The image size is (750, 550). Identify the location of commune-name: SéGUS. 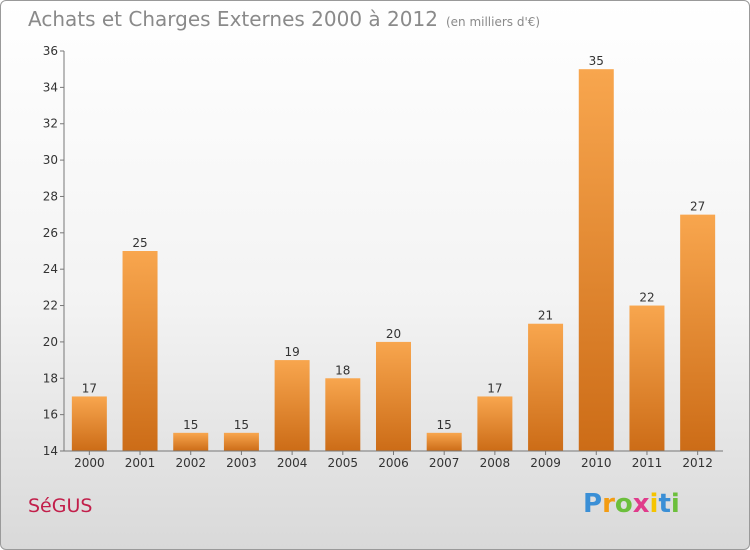
(60, 506).